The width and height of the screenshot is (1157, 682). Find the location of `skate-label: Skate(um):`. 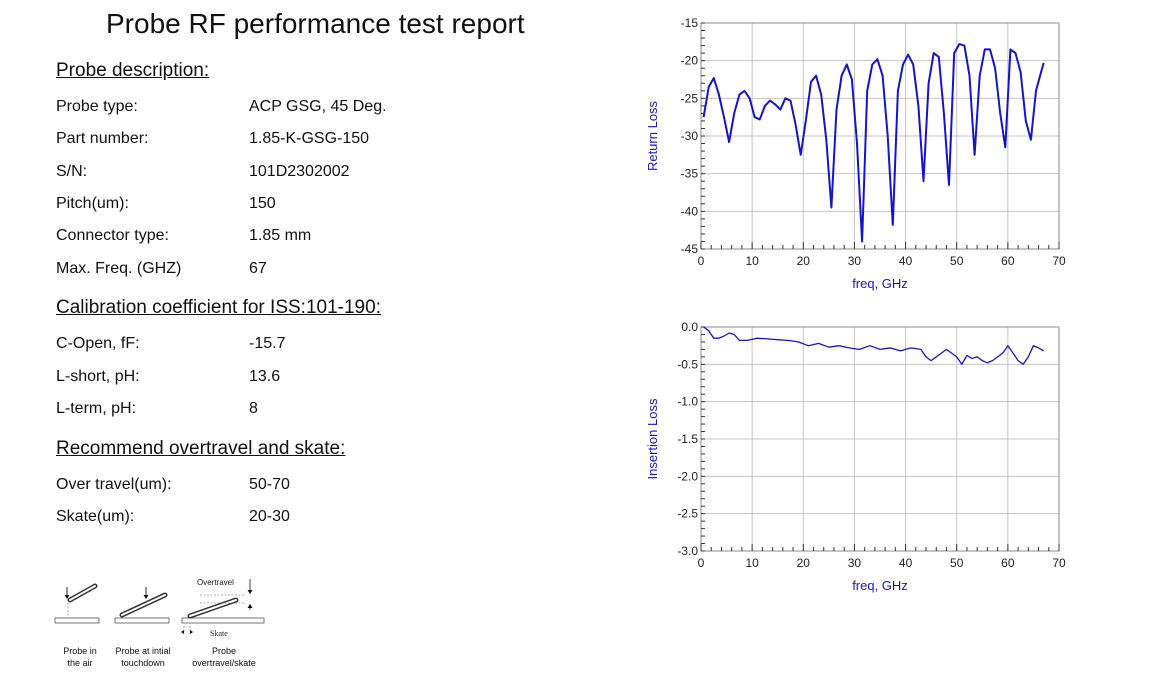

skate-label: Skate(um): is located at coordinates (95, 516).